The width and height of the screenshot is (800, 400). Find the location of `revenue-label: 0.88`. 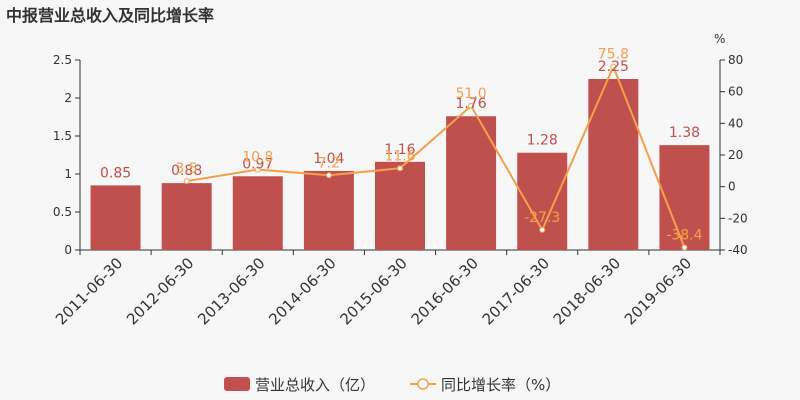

revenue-label: 0.88 is located at coordinates (186, 171).